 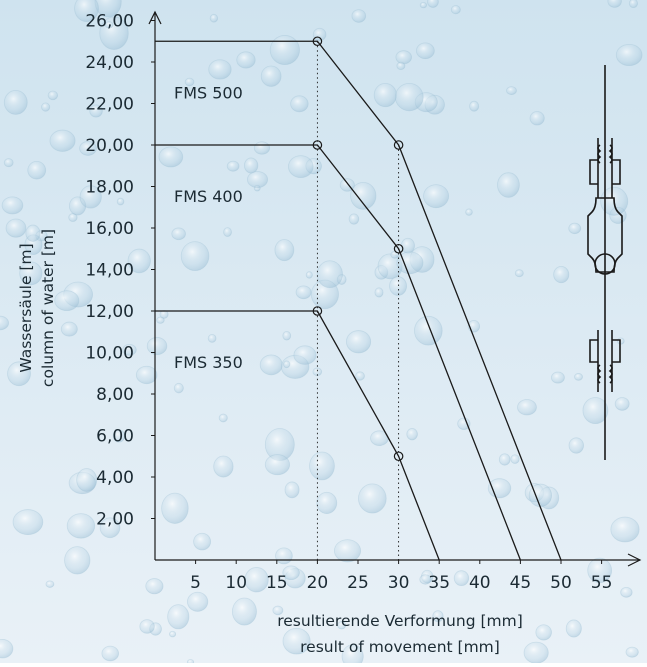 I want to click on x-tick-label: 50, so click(x=561, y=583).